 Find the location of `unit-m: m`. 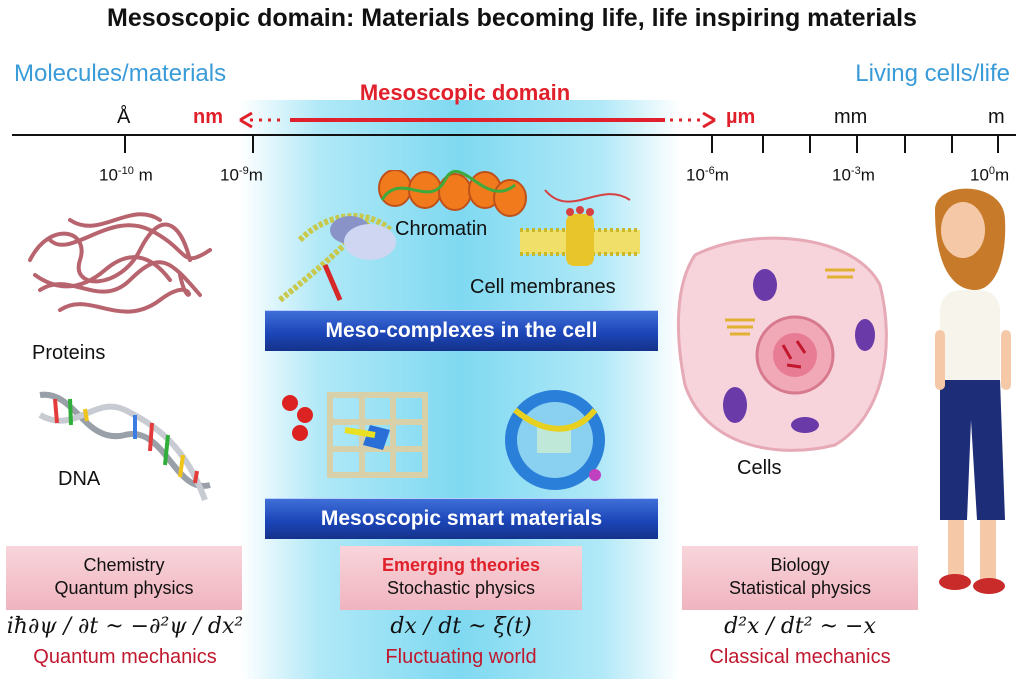

unit-m: m is located at coordinates (996, 117).